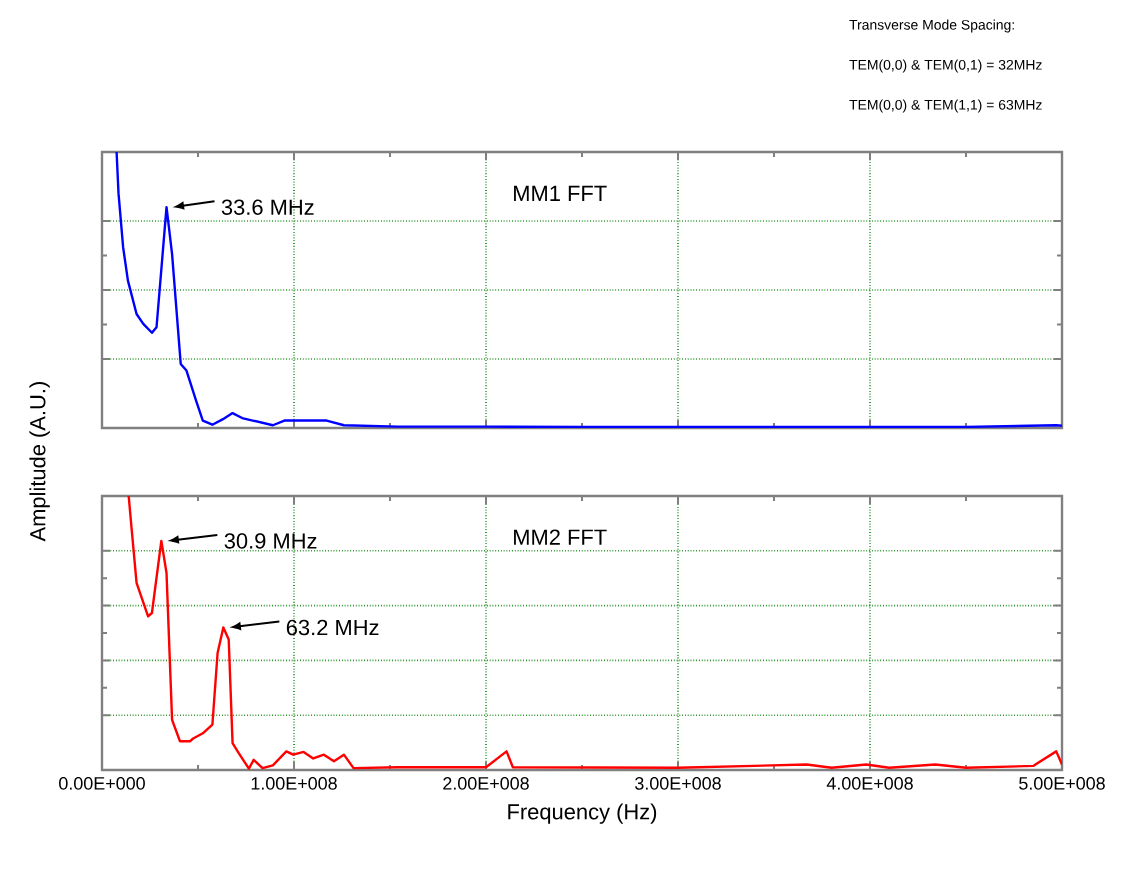 This screenshot has width=1122, height=880. What do you see at coordinates (560, 537) in the screenshot?
I see `text: MM2 FFT` at bounding box center [560, 537].